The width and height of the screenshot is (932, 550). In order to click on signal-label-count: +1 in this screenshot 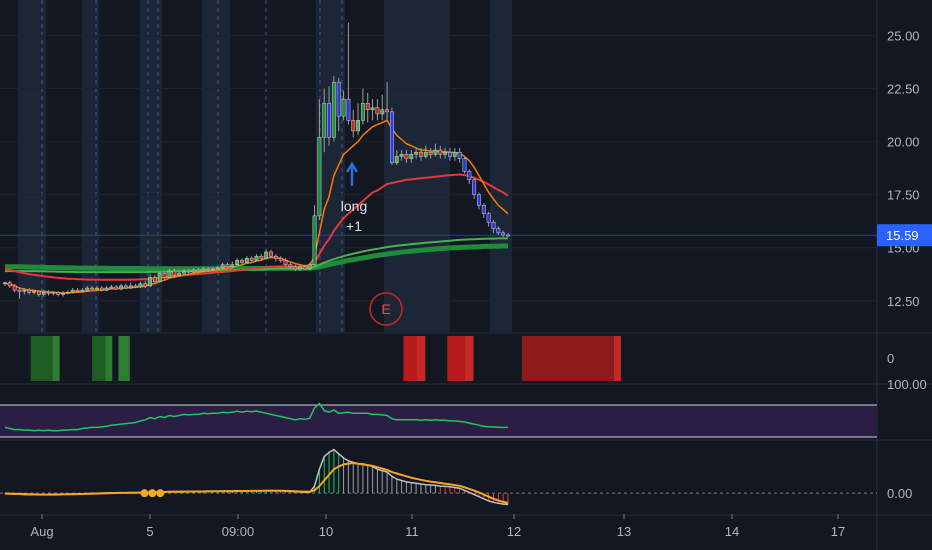, I will do `click(354, 226)`.